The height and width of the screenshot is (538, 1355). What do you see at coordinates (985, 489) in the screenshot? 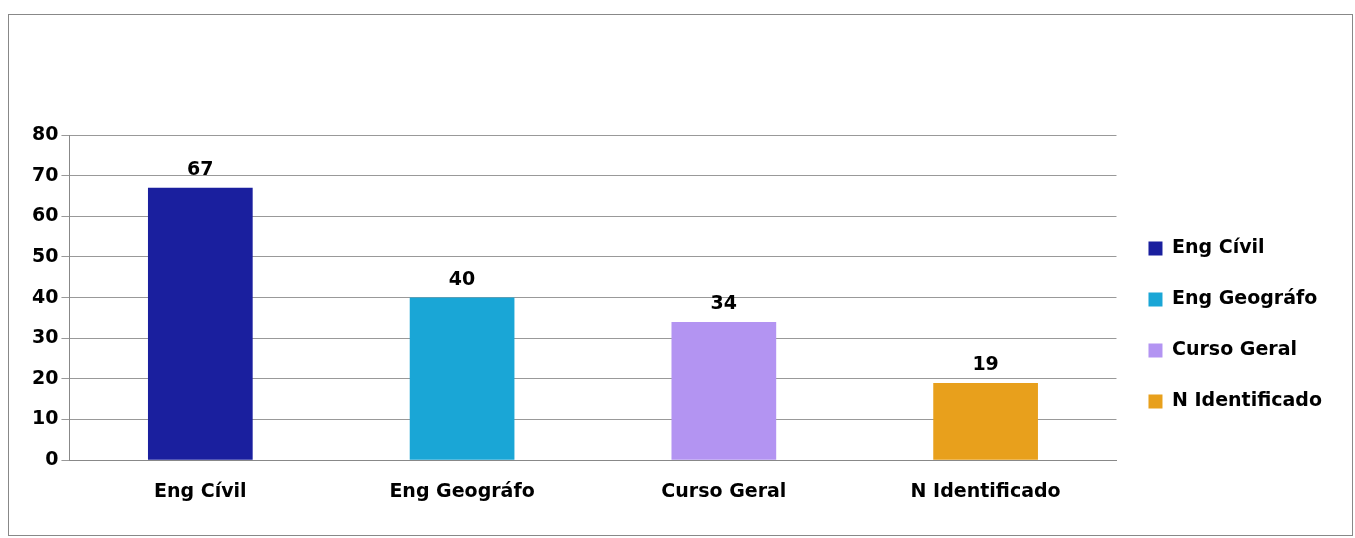
I see `x-tick-label: N Identificado` at bounding box center [985, 489].